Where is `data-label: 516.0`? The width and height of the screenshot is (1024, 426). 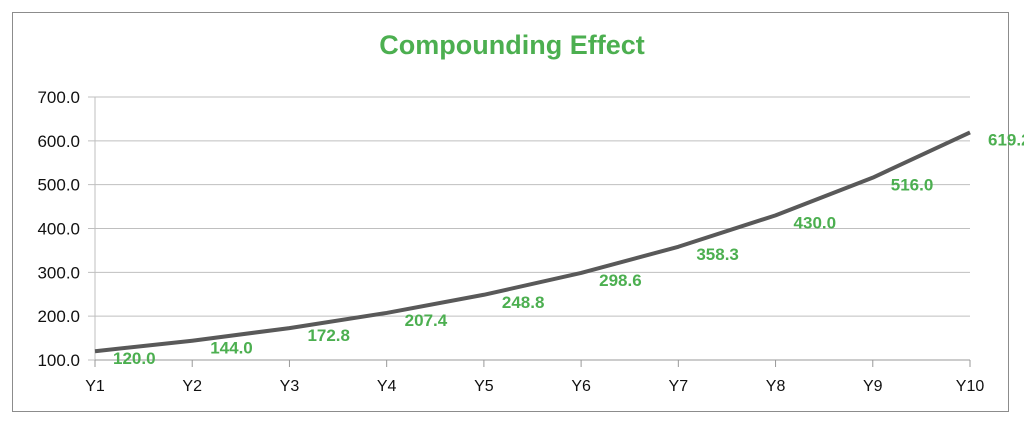 data-label: 516.0 is located at coordinates (912, 185).